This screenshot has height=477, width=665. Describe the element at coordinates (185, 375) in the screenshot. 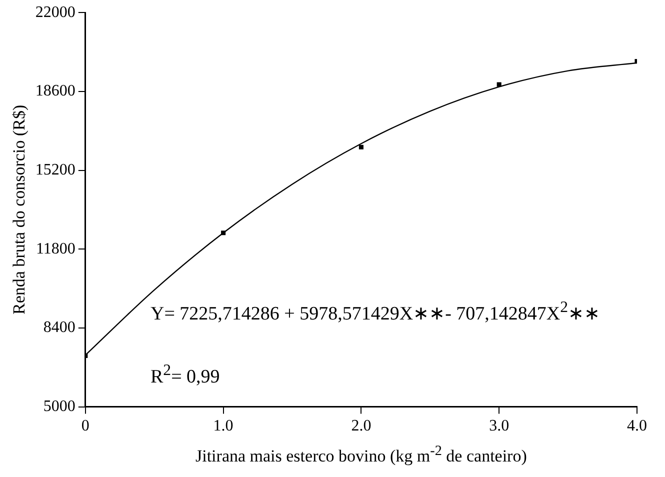

I see `annotation: R$^{2}$= 0,99` at that location.